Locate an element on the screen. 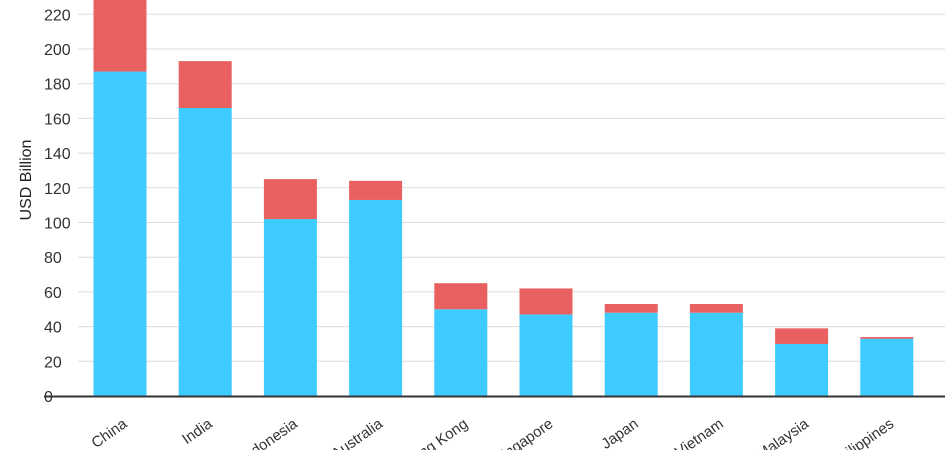 This screenshot has height=455, width=950. x-tick-label: Singapore is located at coordinates (524, 432).